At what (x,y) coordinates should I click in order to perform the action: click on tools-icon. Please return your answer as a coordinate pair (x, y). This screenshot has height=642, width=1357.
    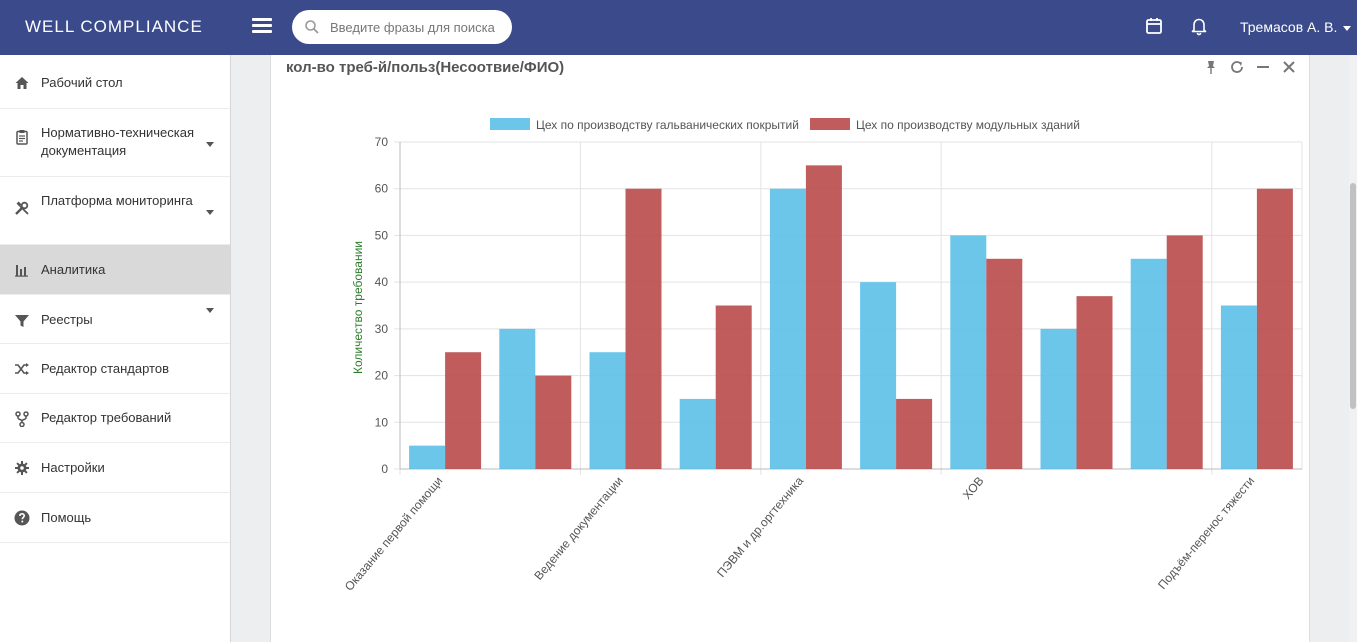
    Looking at the image, I should click on (22, 208).